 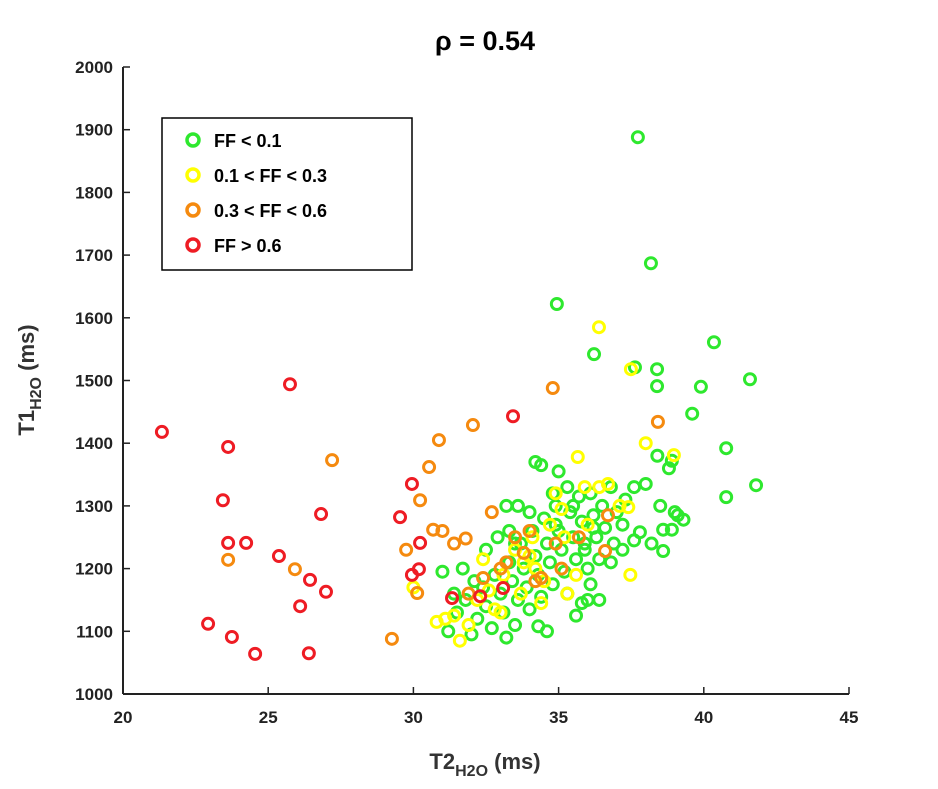 I want to click on legend-label: FF < 0.1, so click(x=248, y=141).